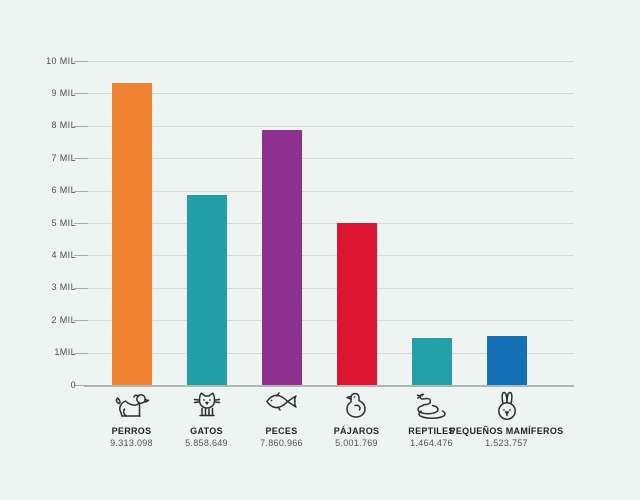  I want to click on bird-icon, so click(357, 405).